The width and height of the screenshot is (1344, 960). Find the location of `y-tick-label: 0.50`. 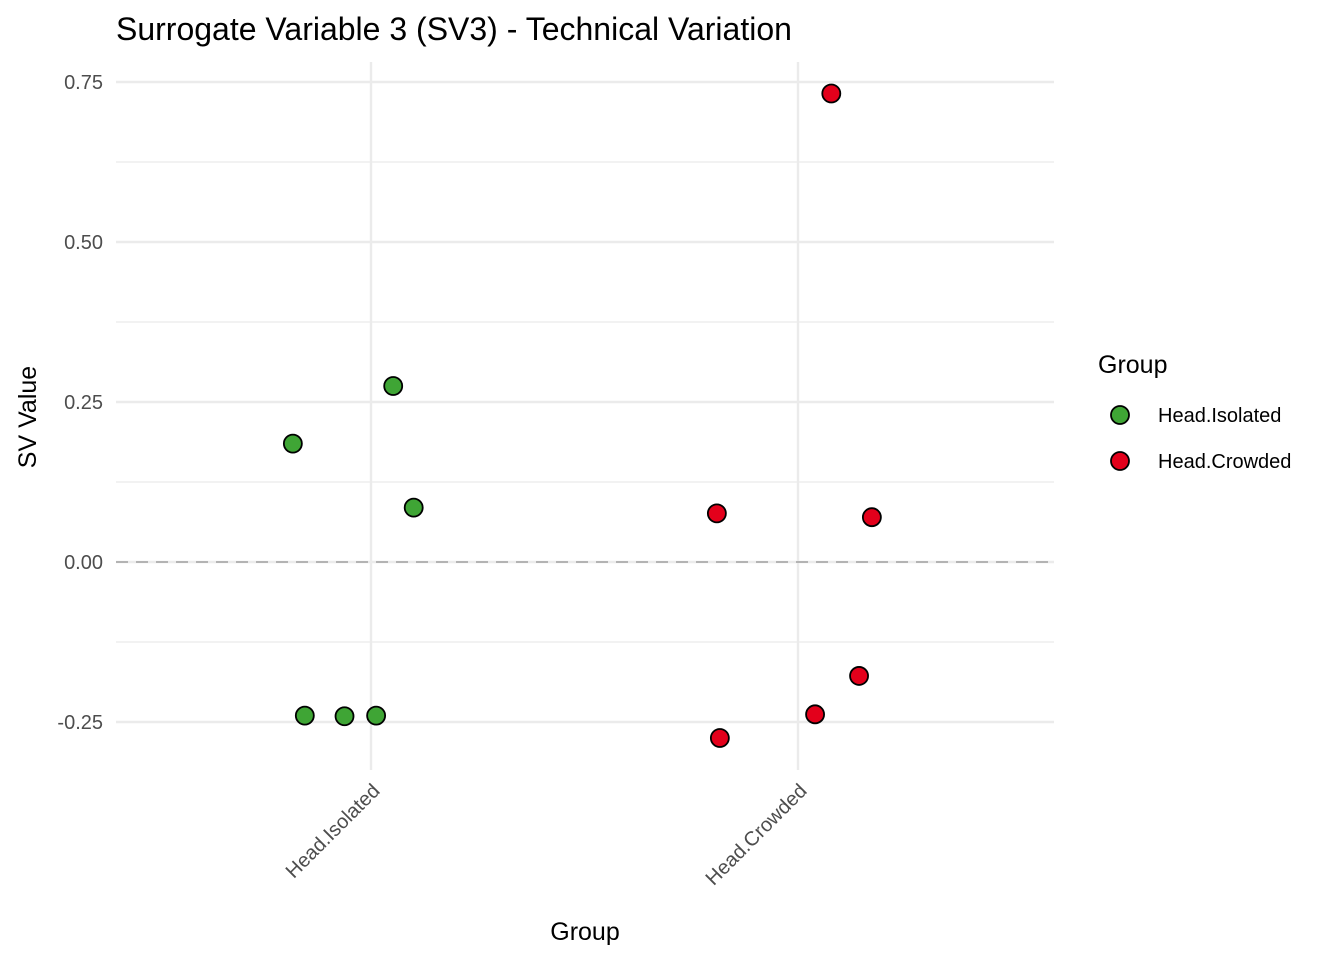

y-tick-label: 0.50 is located at coordinates (83, 243).